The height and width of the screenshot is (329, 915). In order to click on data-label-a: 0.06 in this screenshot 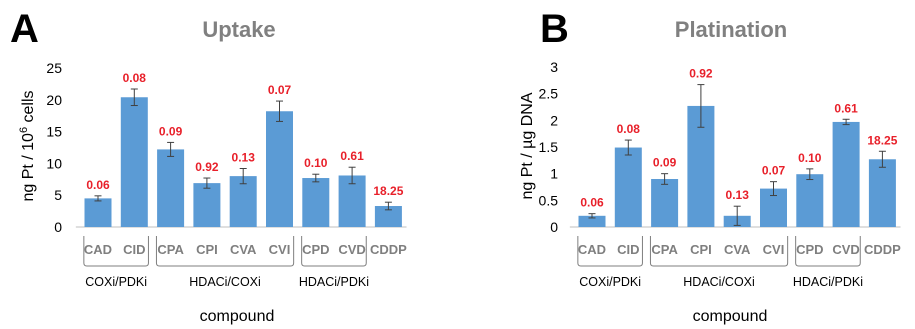, I will do `click(98, 185)`.